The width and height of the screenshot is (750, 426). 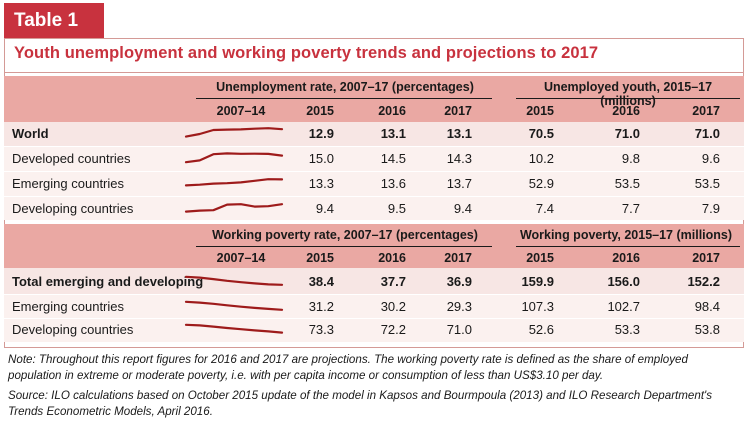 I want to click on cell-poverty-2017: 98.4, so click(x=707, y=306).